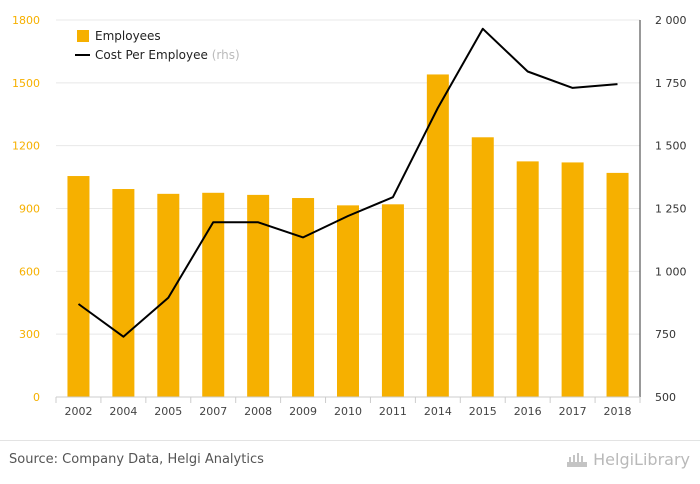 Image resolution: width=700 pixels, height=484 pixels. What do you see at coordinates (167, 55) in the screenshot?
I see `legend-label-cost: Cost Per Employee (rhs)` at bounding box center [167, 55].